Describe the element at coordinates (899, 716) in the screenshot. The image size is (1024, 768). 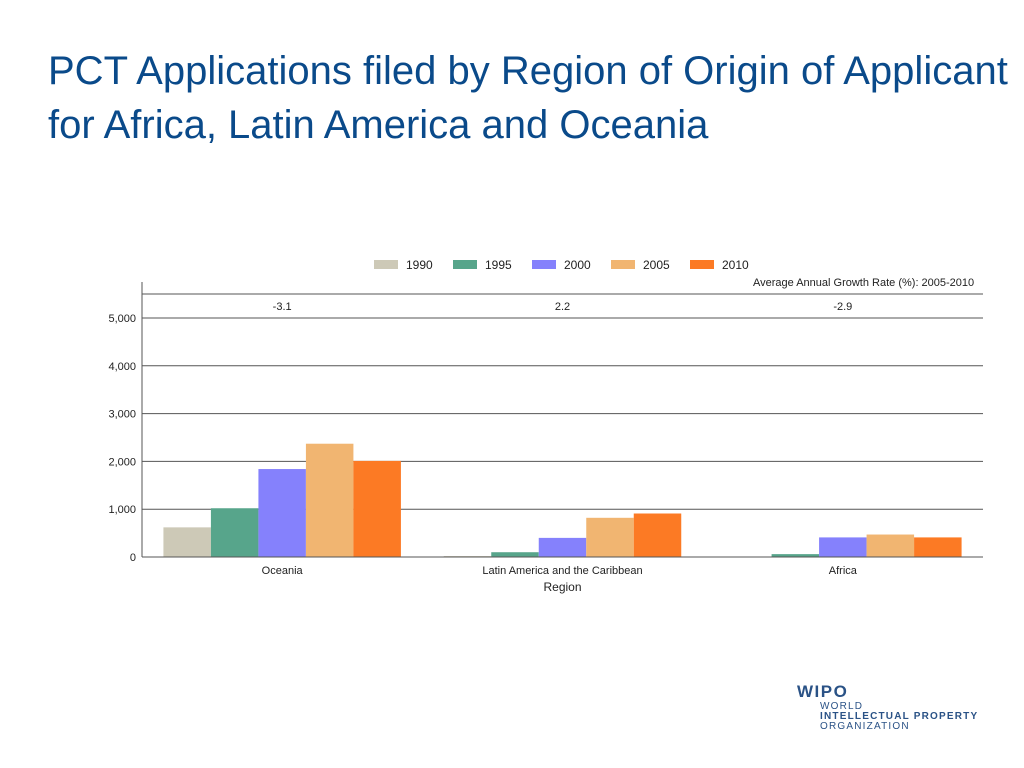
I see `wipo-logo-line-2: INTELLECTUAL PROPERTY` at that location.